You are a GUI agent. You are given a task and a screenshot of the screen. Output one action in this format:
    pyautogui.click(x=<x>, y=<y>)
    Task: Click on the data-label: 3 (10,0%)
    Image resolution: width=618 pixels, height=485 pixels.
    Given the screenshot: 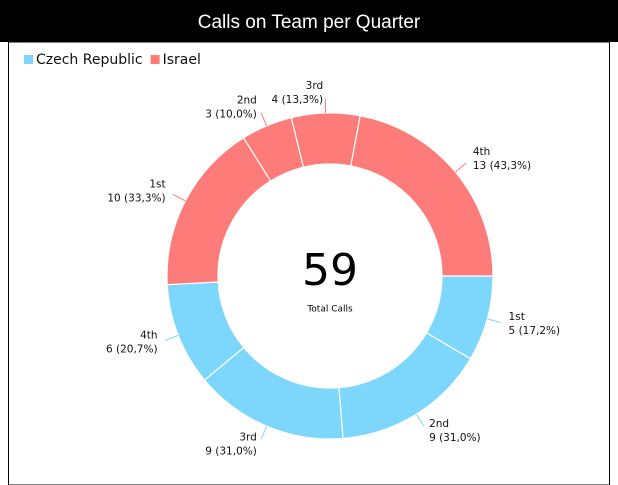 What is the action you would take?
    pyautogui.click(x=231, y=114)
    